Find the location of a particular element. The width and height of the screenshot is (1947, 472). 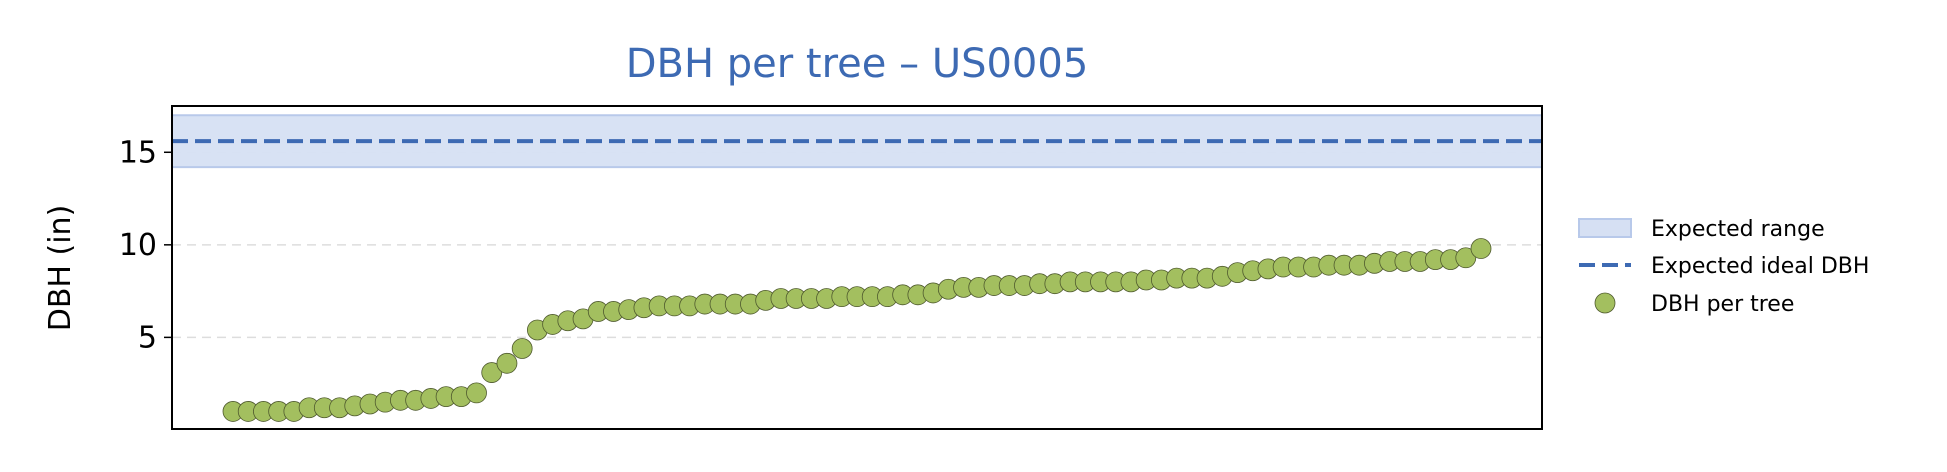

legend-label-expected-ideal: Expected ideal DBH is located at coordinates (1760, 266).